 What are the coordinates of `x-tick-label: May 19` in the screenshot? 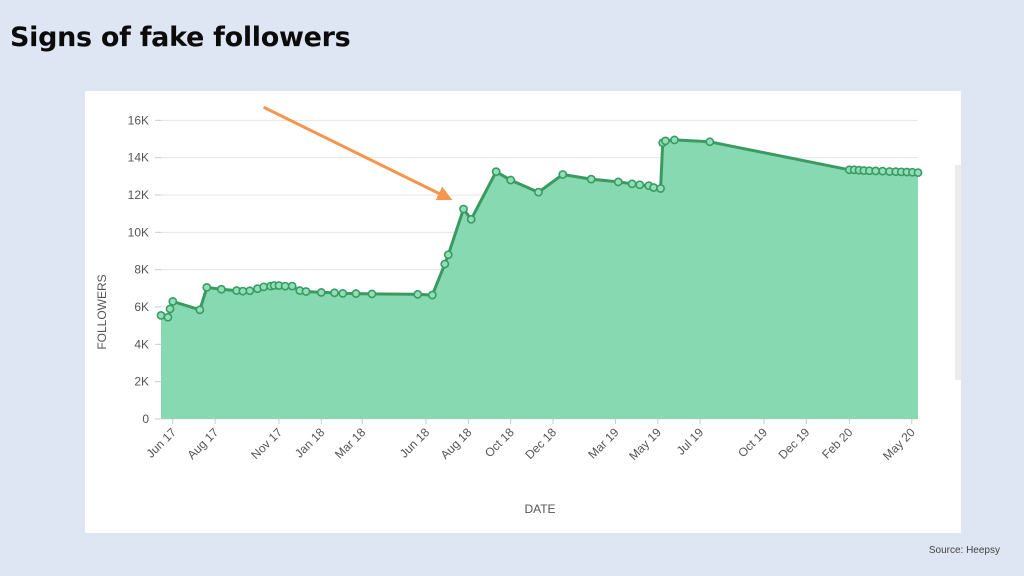 It's located at (645, 444).